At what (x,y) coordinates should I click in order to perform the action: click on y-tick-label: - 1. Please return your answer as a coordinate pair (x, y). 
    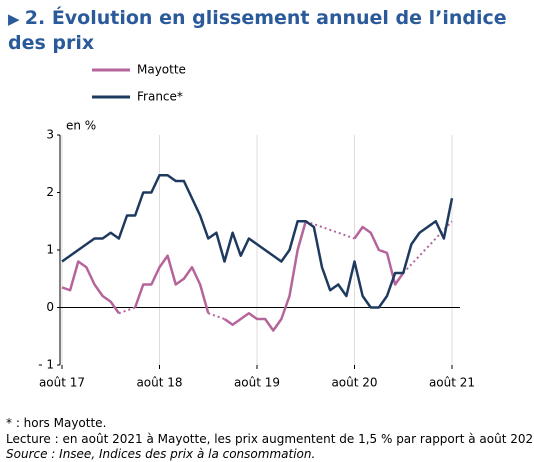
    Looking at the image, I should click on (46, 365).